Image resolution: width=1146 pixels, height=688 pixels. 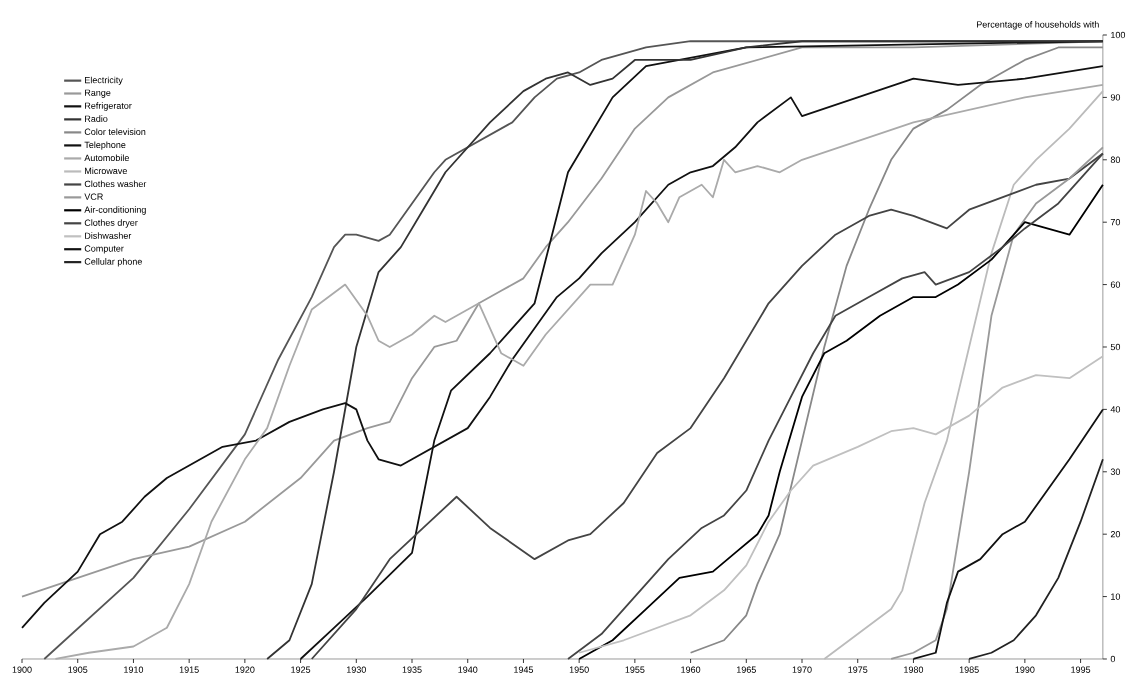 What do you see at coordinates (98, 93) in the screenshot?
I see `legend-label: Range` at bounding box center [98, 93].